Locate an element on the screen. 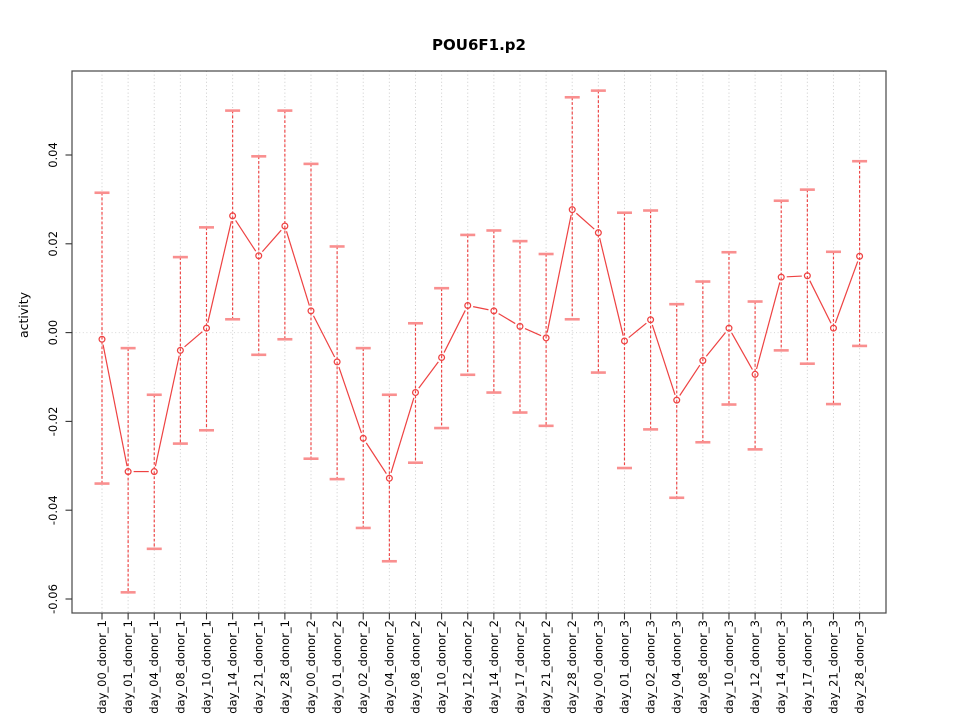 This screenshot has width=960, height=720. x-tick-label: day_21_donor_1 is located at coordinates (259, 667).